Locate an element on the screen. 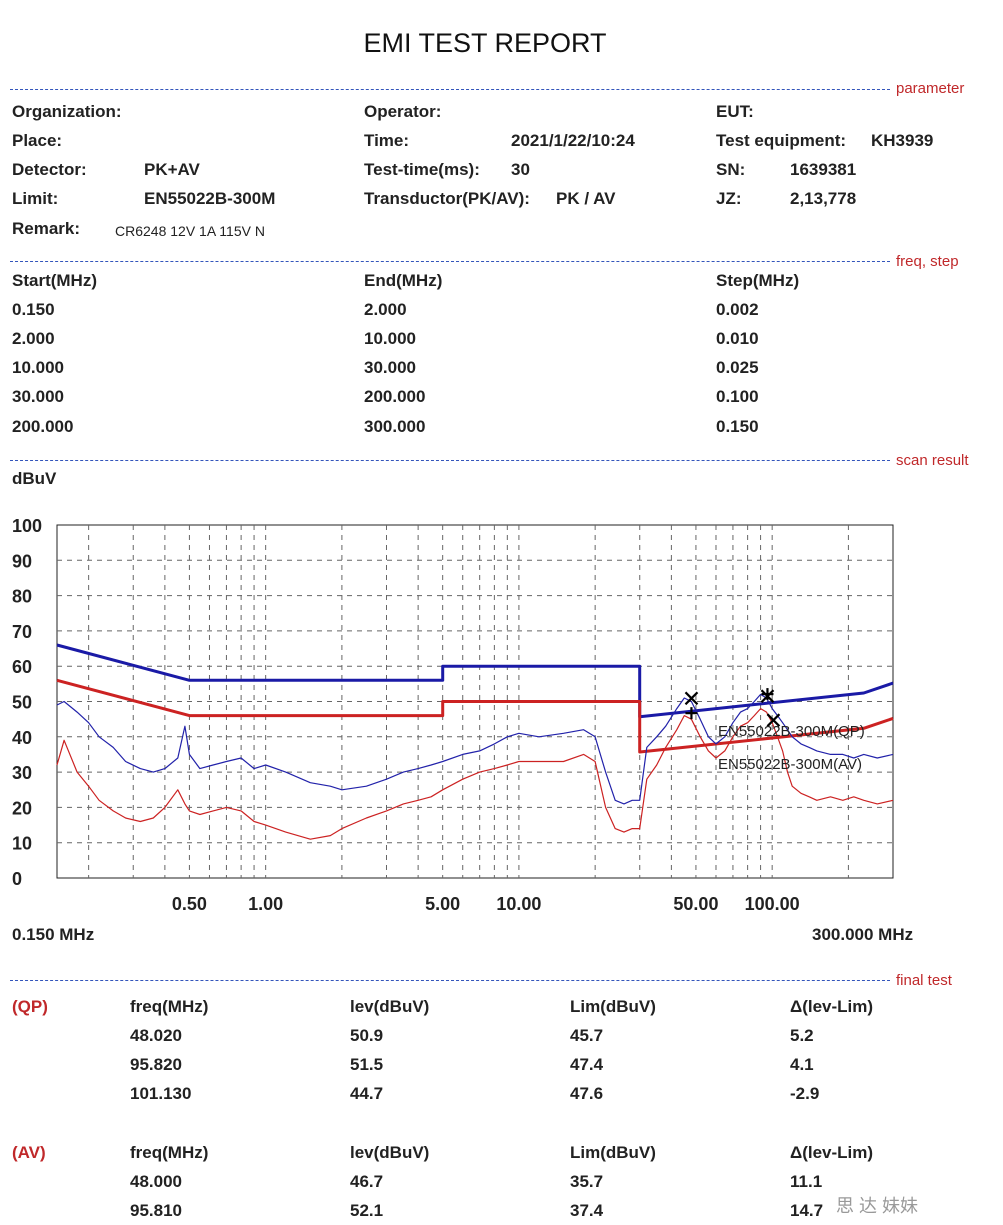 The image size is (1003, 1225). freq-header-start: Start(MHz) is located at coordinates (54, 280).